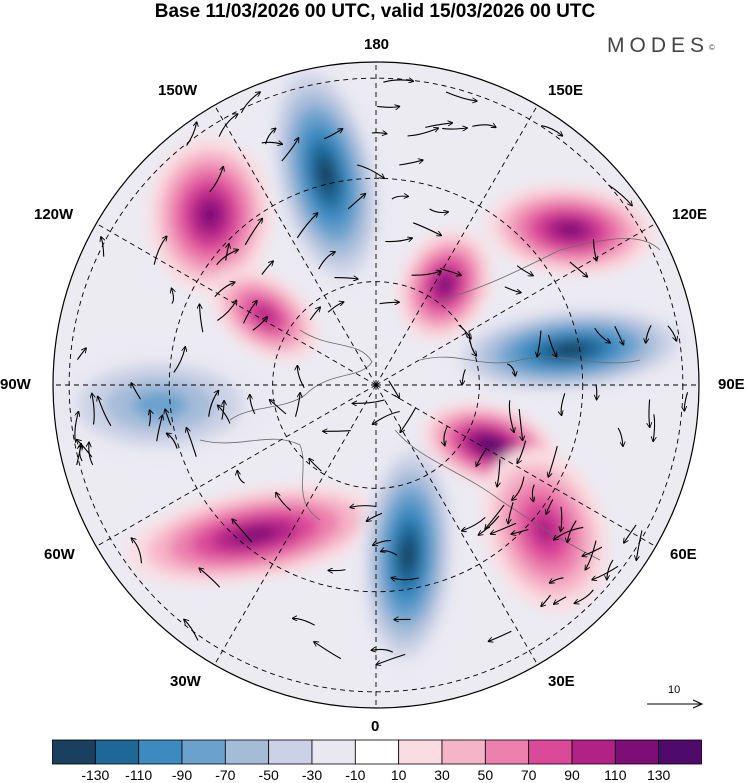 The image size is (750, 783). I want to click on modes-logo: MODES©, so click(661, 46).